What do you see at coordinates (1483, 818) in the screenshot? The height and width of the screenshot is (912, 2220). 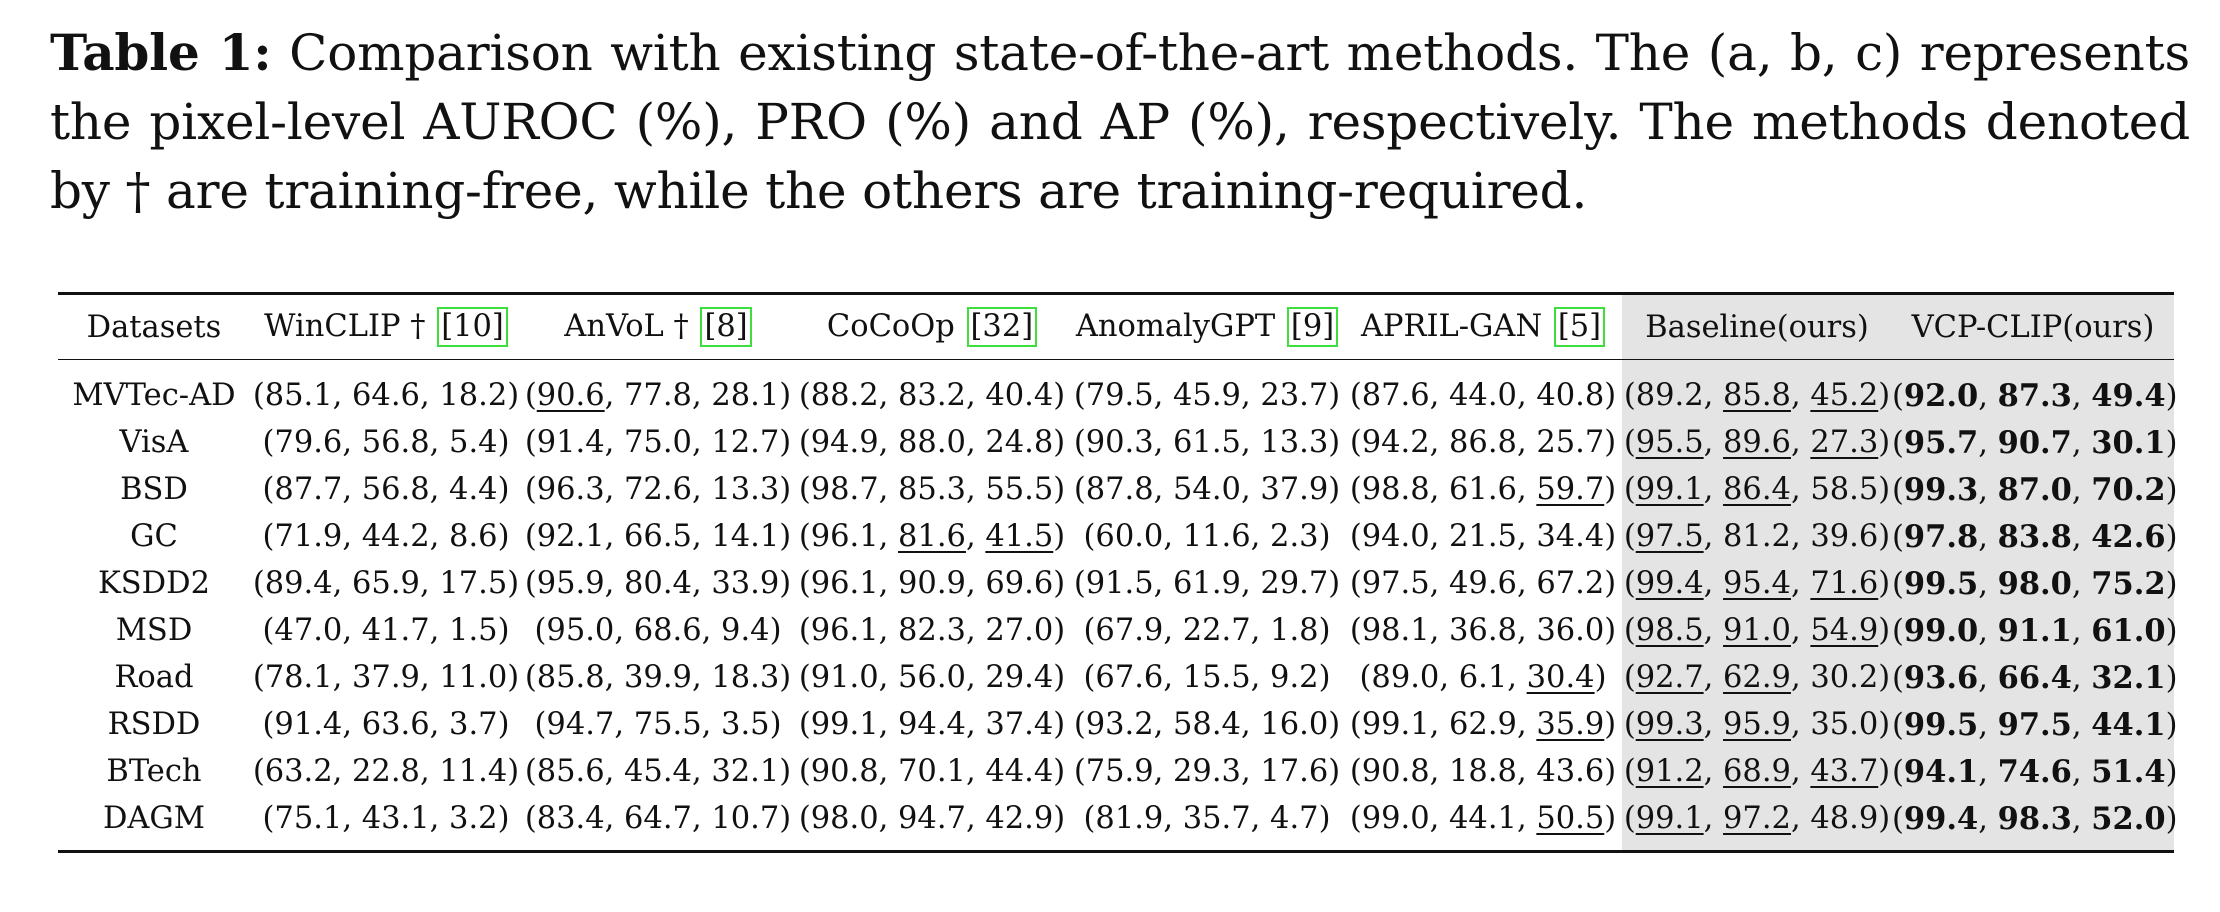 I see `metric-cell: (99.0, 44.1, 50.5)` at bounding box center [1483, 818].